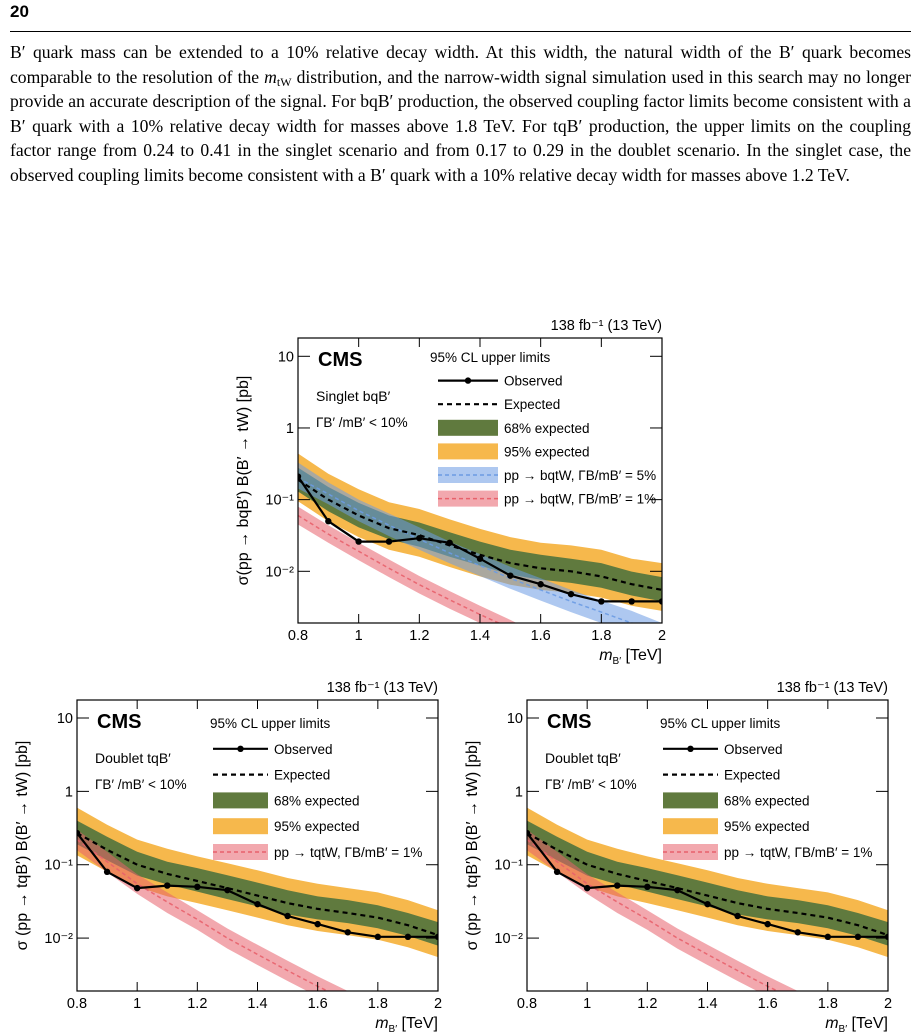 The height and width of the screenshot is (1035, 921). What do you see at coordinates (284, 81) in the screenshot?
I see `text: tW` at bounding box center [284, 81].